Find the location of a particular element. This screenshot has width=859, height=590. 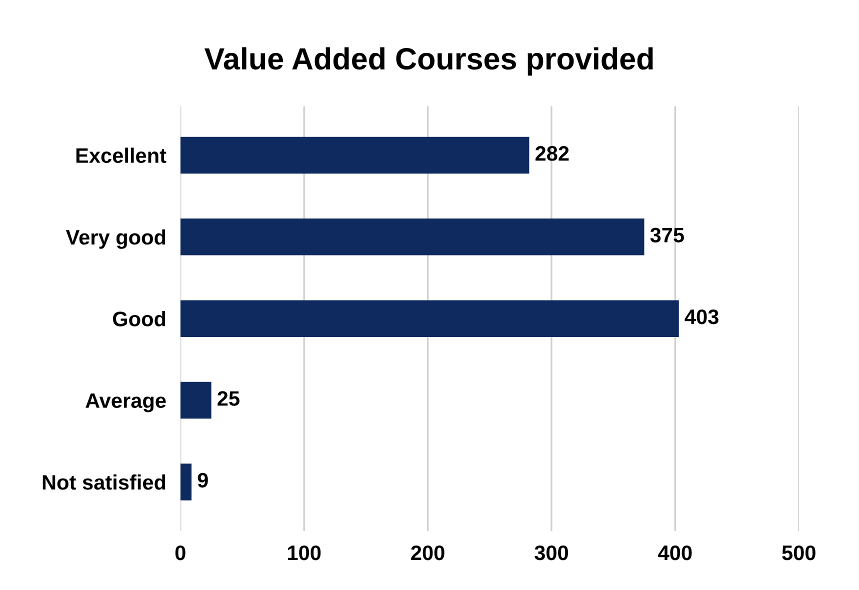

y-tick-label: Excellent is located at coordinates (121, 155).